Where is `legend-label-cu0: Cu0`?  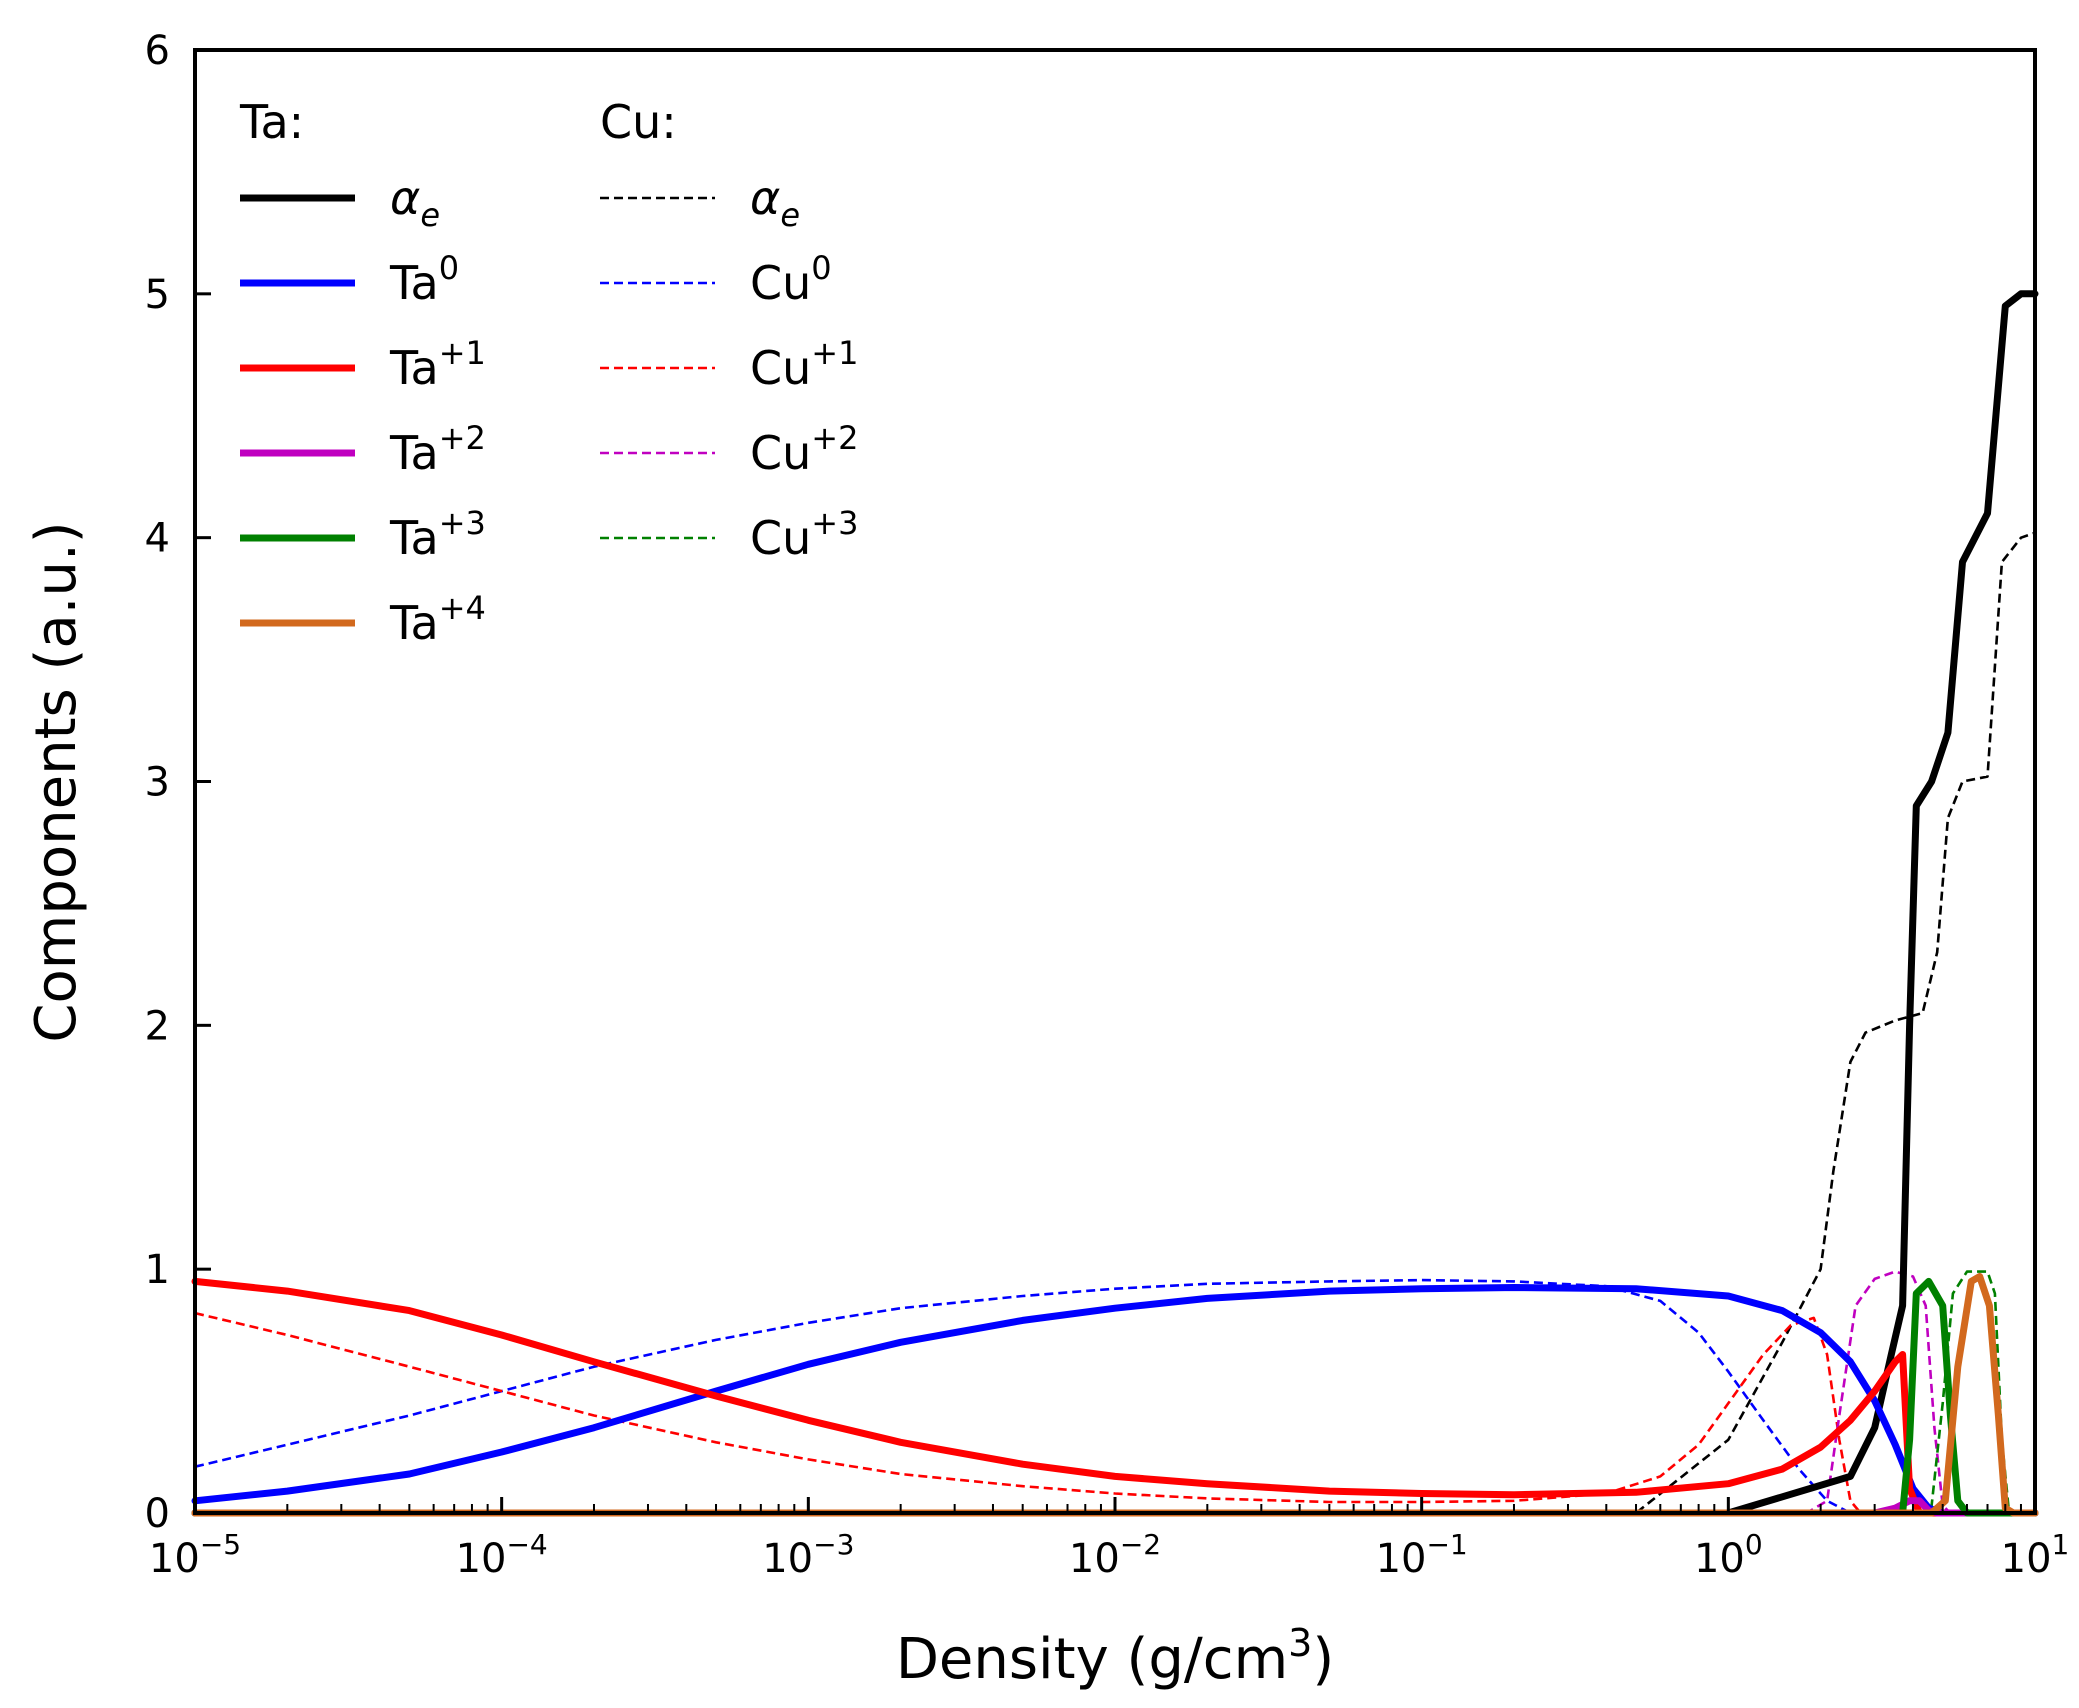 legend-label-cu0: Cu0 is located at coordinates (791, 279).